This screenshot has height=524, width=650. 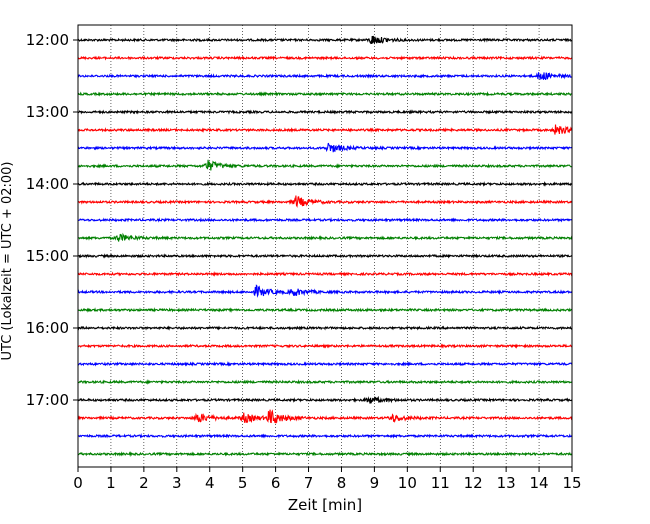 What do you see at coordinates (111, 483) in the screenshot?
I see `x-tick-label: 1` at bounding box center [111, 483].